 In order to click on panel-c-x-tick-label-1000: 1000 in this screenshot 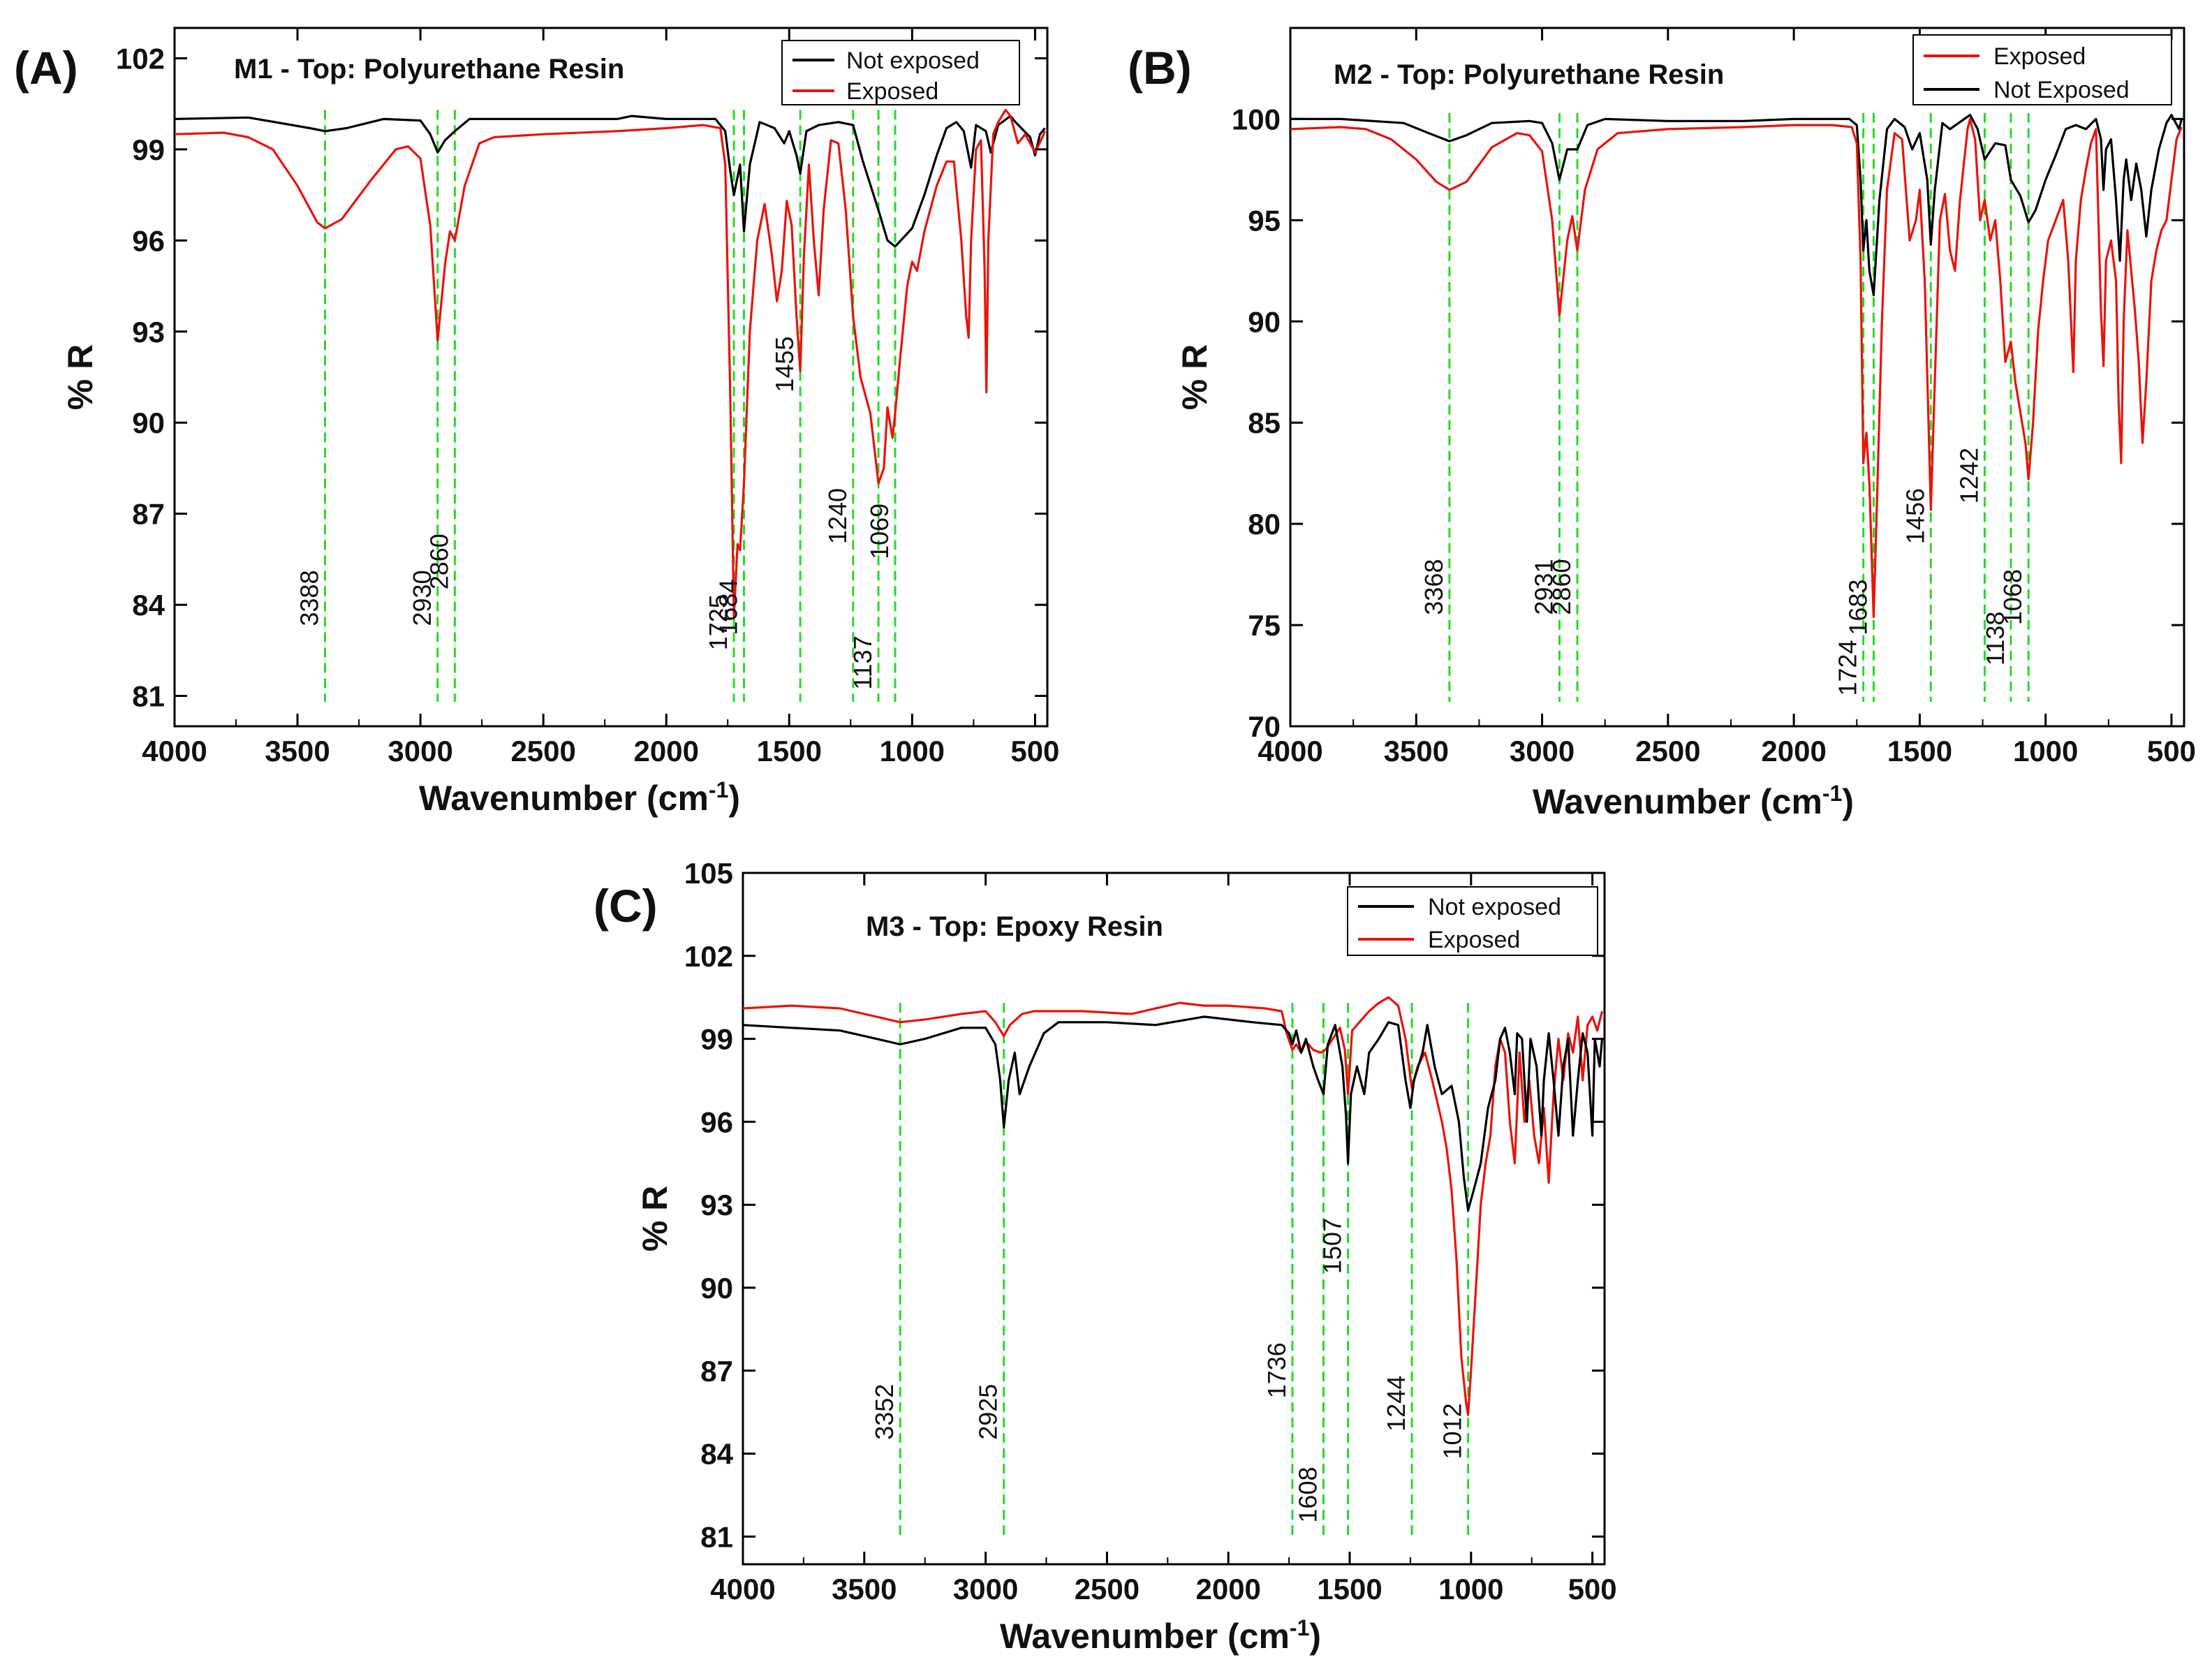, I will do `click(1470, 1589)`.